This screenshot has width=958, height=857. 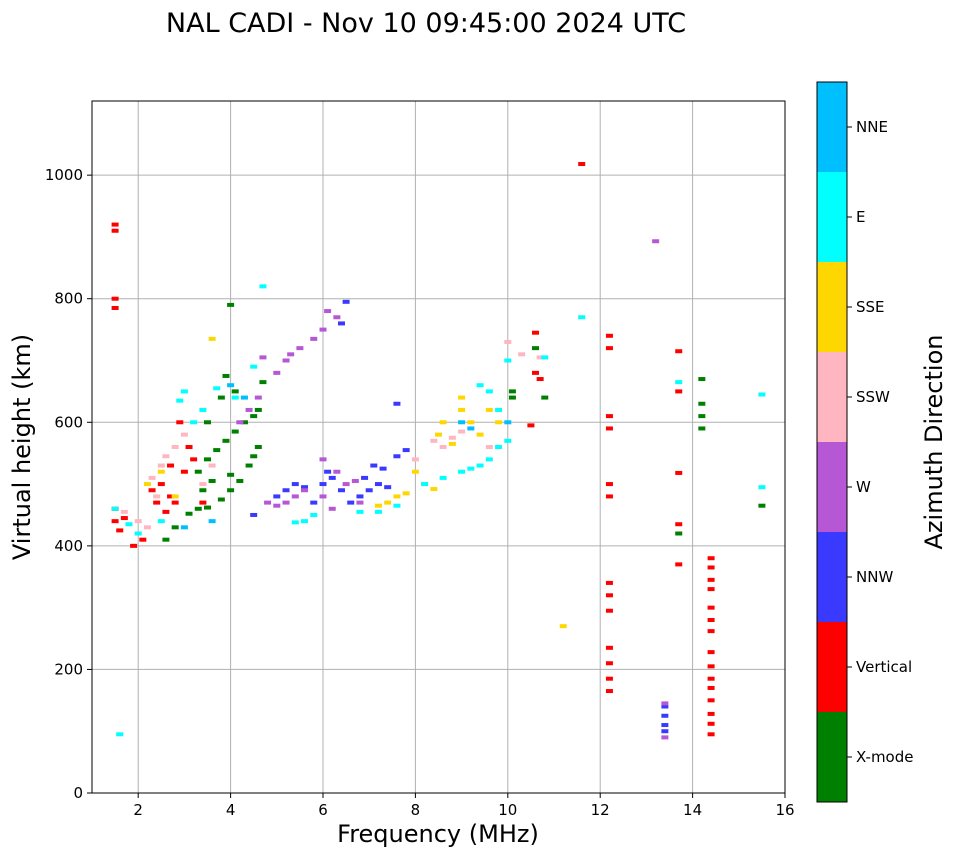 What do you see at coordinates (873, 397) in the screenshot?
I see `colorbar-tick-label: SSW` at bounding box center [873, 397].